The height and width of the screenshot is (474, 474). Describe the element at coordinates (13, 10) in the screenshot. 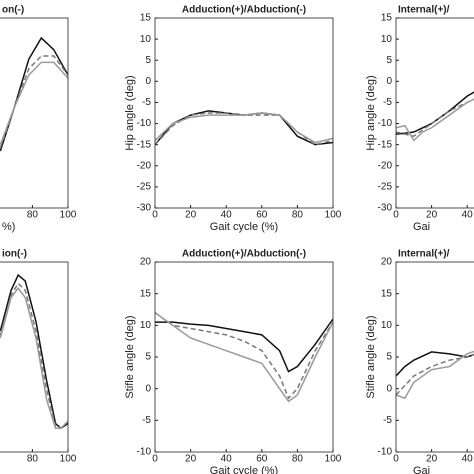

I see `panel-title: on(-)` at that location.